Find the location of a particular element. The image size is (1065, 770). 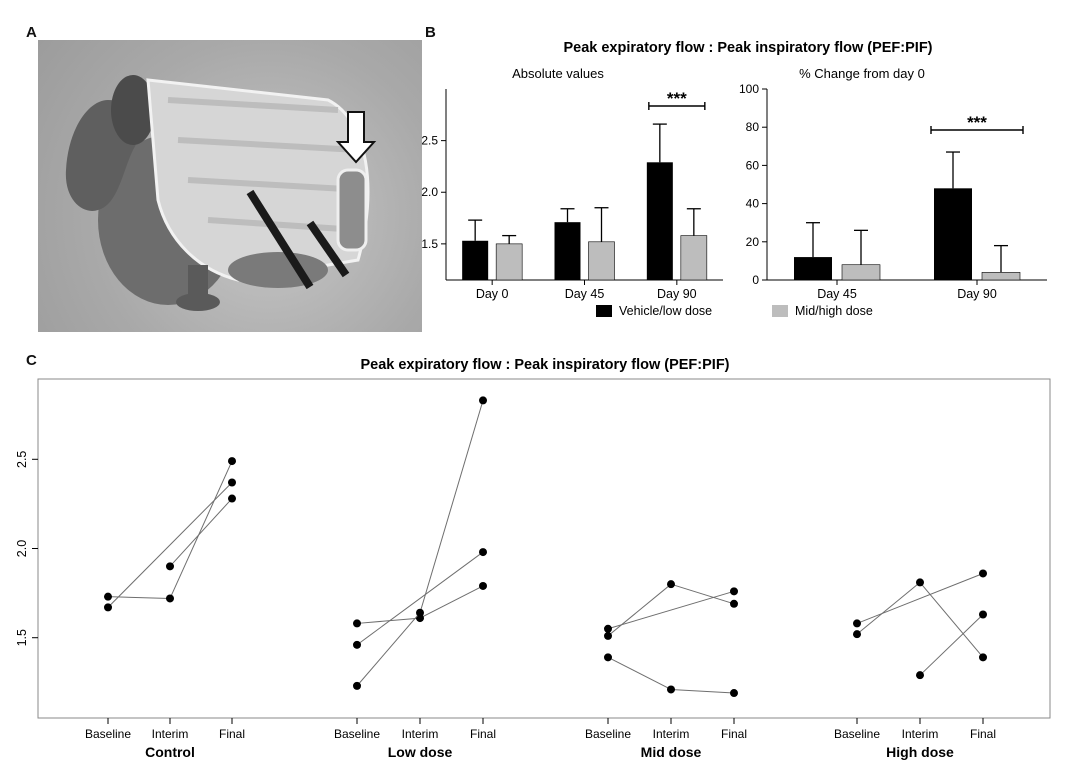

abs-x-tick-label: Day 0 is located at coordinates (492, 294).